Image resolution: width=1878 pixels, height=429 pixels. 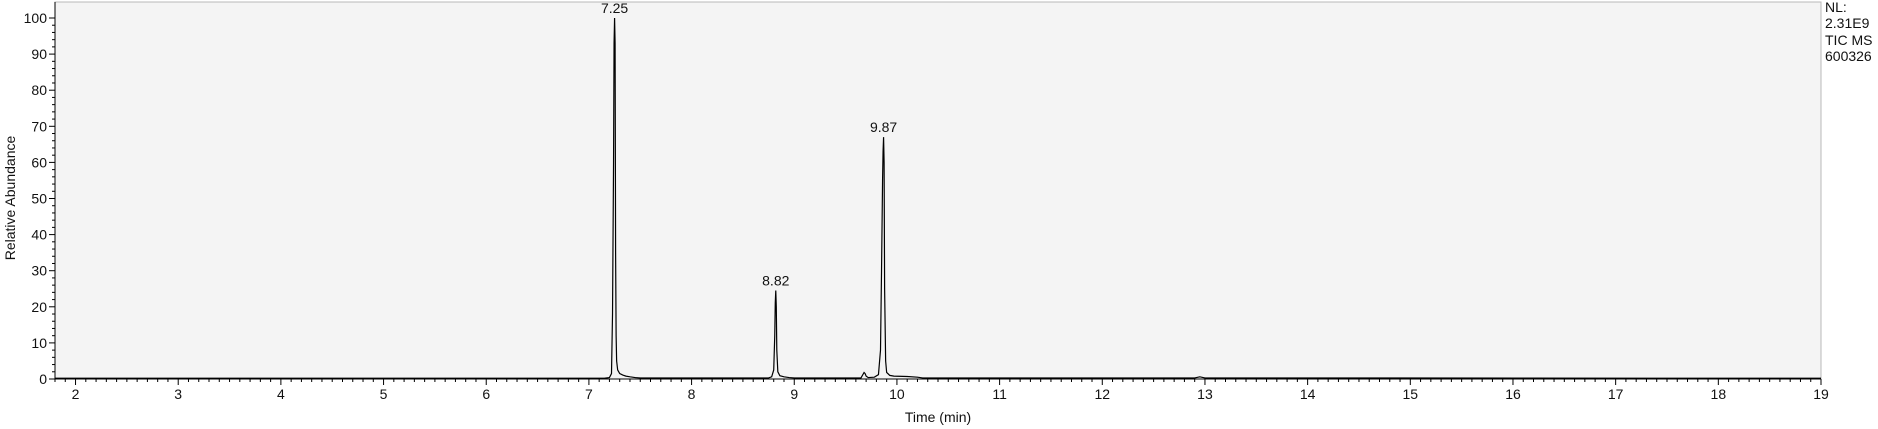 What do you see at coordinates (281, 394) in the screenshot?
I see `x-tick-label: 4` at bounding box center [281, 394].